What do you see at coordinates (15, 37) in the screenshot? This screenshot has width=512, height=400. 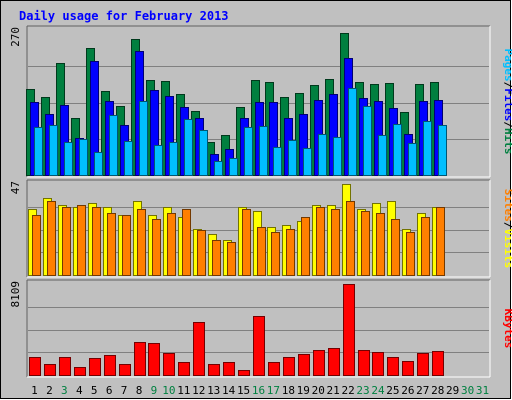 I see `y-max-label: 270` at bounding box center [15, 37].